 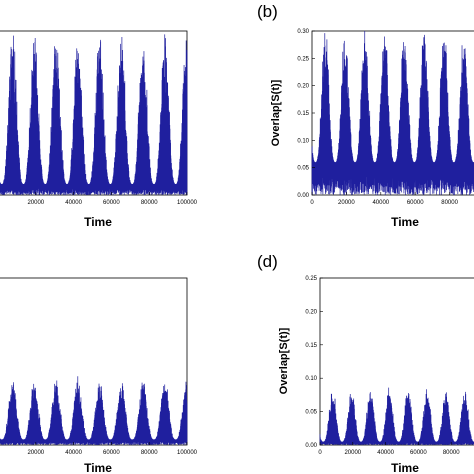 What do you see at coordinates (303, 32) in the screenshot?
I see `y-tick-label: 0.30` at bounding box center [303, 32].